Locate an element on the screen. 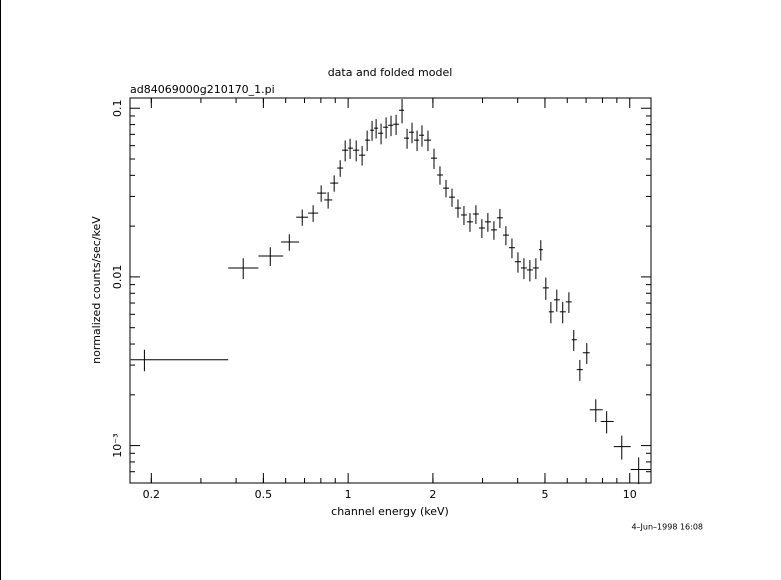  x-tick-label: 0.5 is located at coordinates (264, 494).